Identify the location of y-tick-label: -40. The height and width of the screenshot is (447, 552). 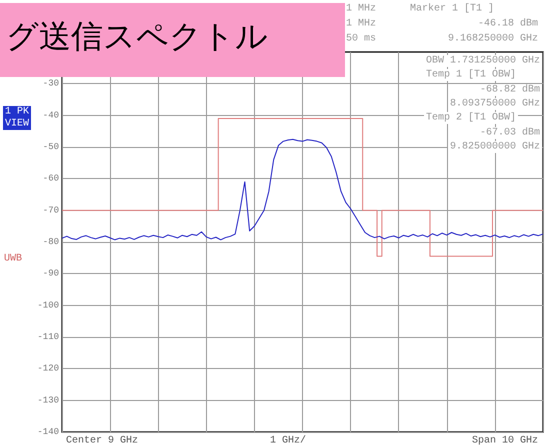
(50, 115).